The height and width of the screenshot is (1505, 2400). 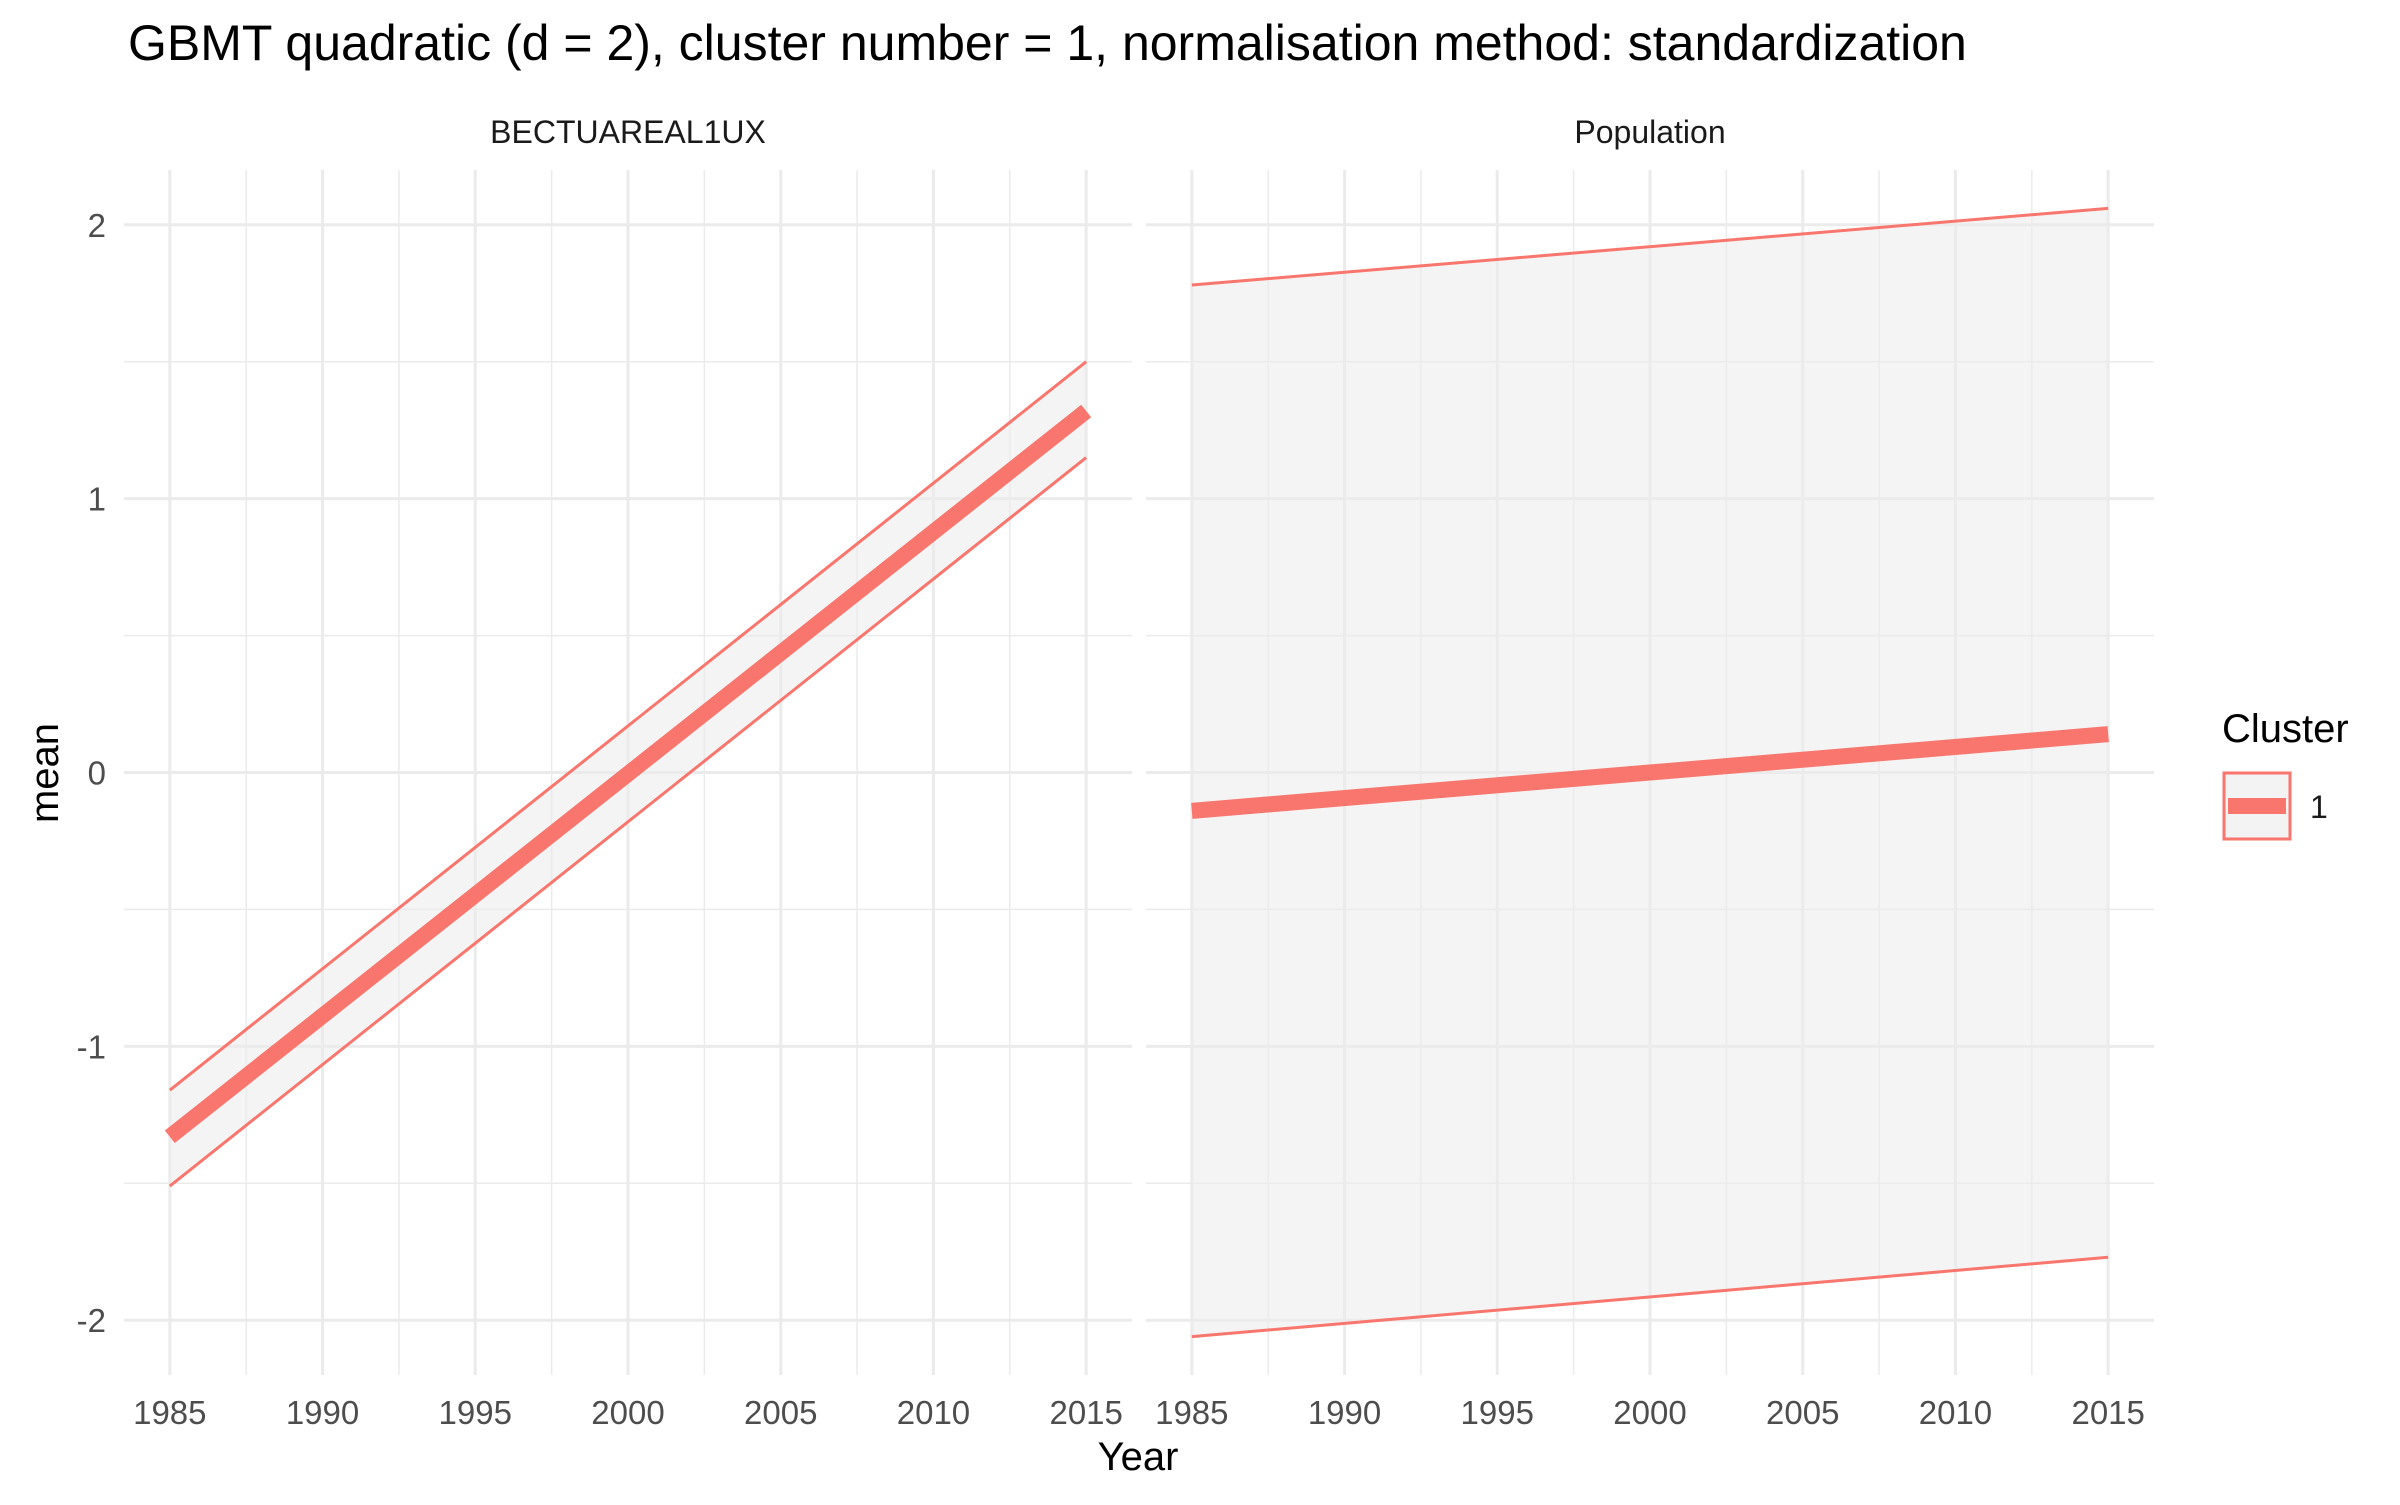 What do you see at coordinates (97, 773) in the screenshot?
I see `y-tick-label: 0` at bounding box center [97, 773].